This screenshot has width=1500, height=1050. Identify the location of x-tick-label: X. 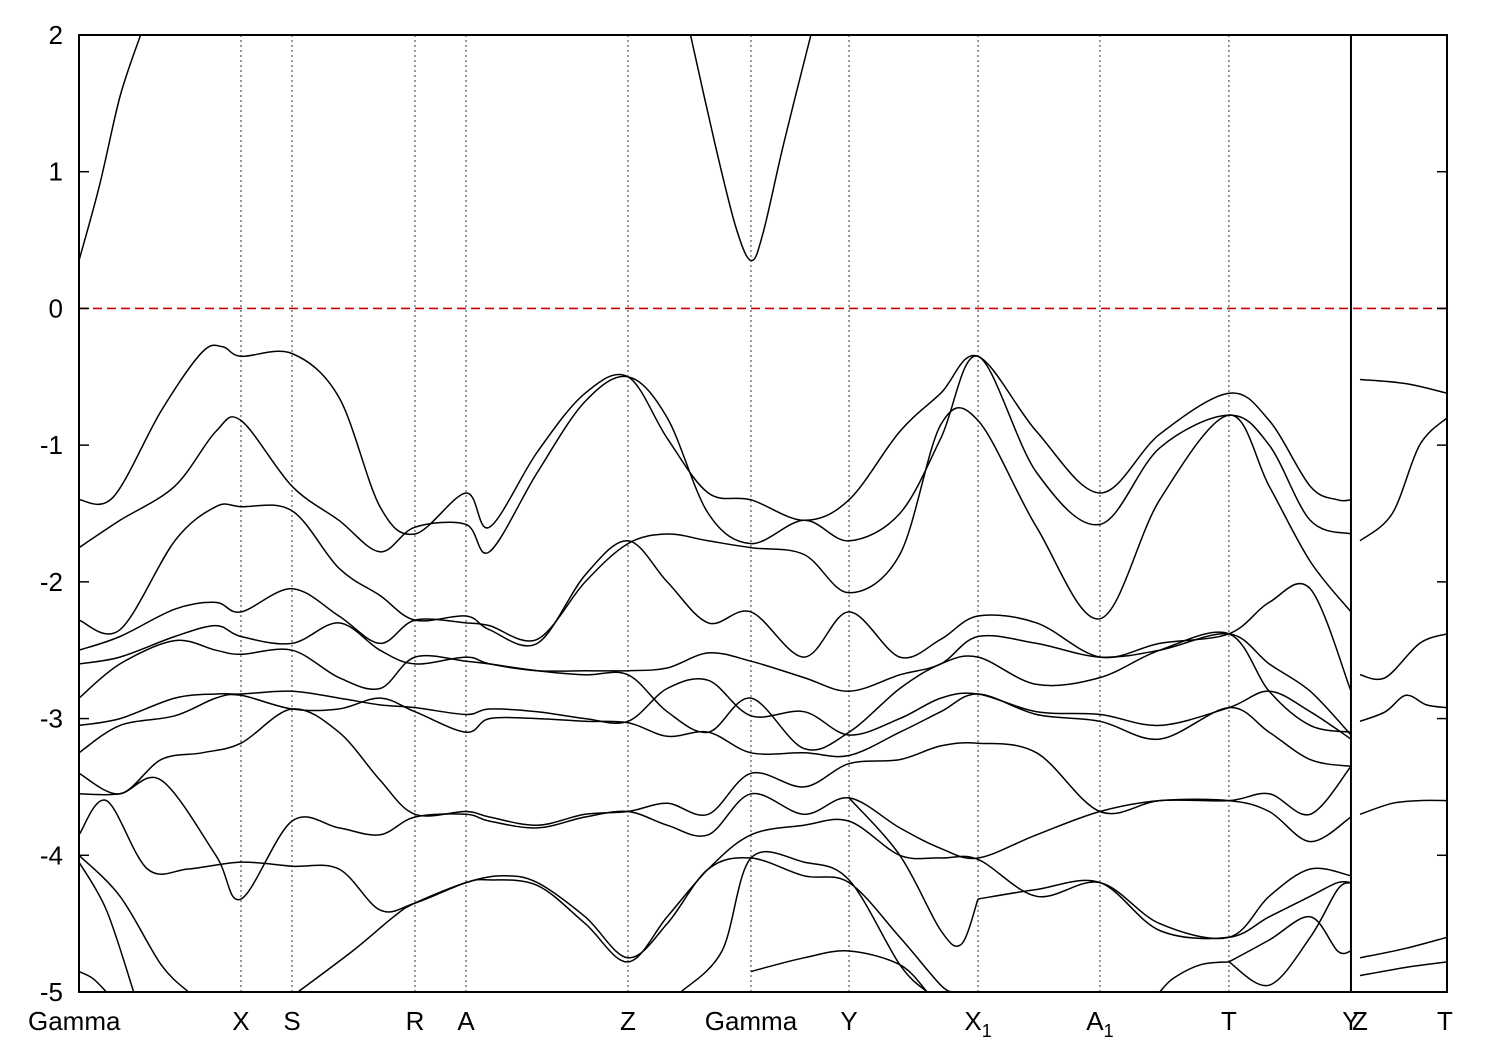
(240, 1021).